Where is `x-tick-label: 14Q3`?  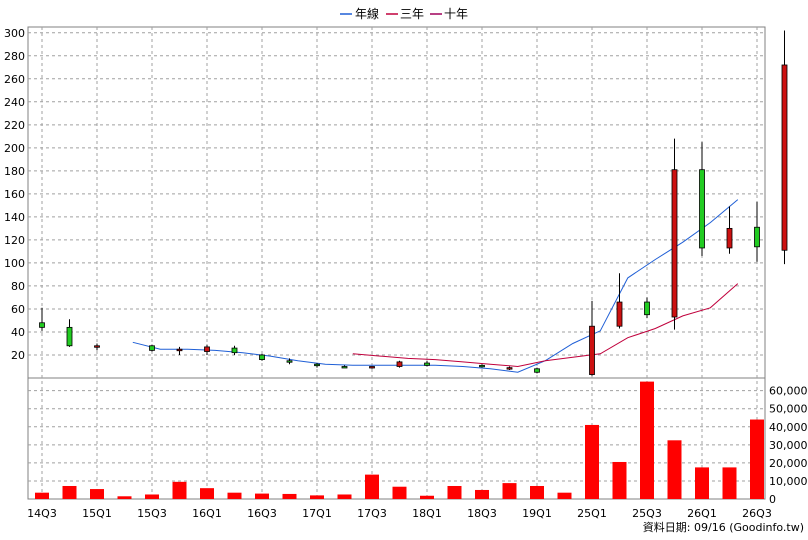 x-tick-label: 14Q3 is located at coordinates (42, 513).